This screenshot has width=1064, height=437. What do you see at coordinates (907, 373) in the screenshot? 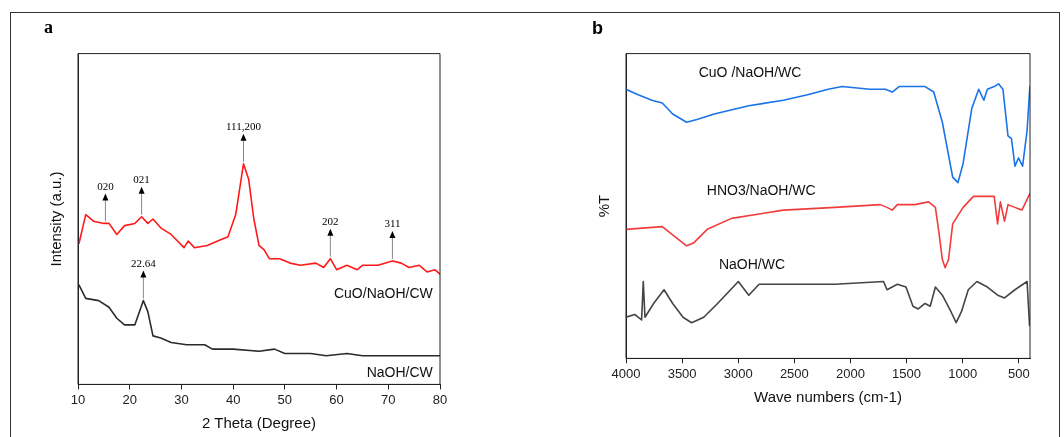
I see `x-tick-label: 1500` at bounding box center [907, 373].